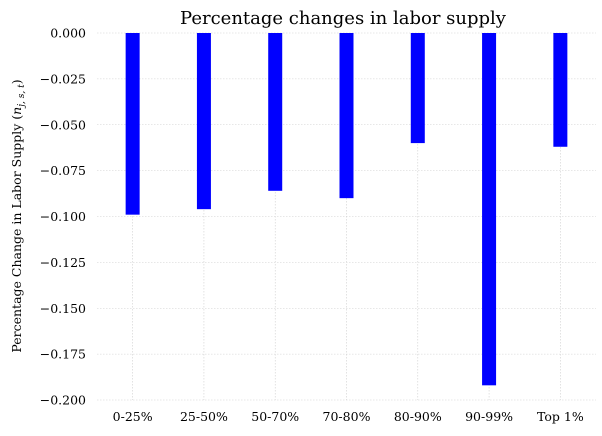 This screenshot has height=436, width=602. I want to click on x-tick-label: 0-25%, so click(133, 416).